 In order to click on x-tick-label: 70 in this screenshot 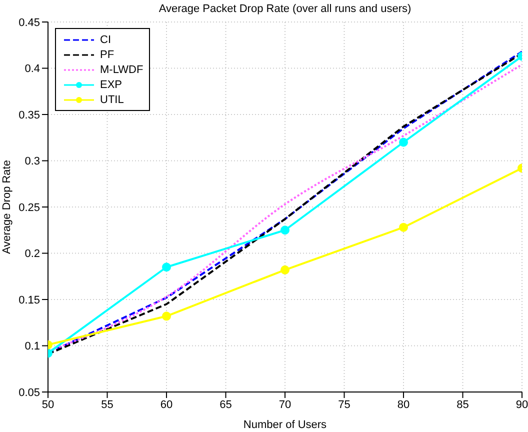, I will do `click(285, 404)`.